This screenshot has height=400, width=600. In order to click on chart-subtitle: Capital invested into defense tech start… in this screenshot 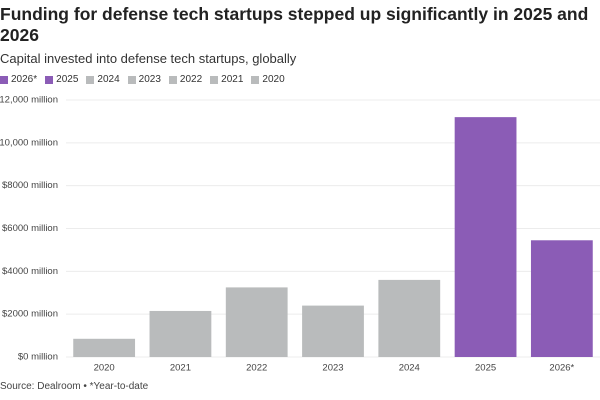, I will do `click(148, 58)`.